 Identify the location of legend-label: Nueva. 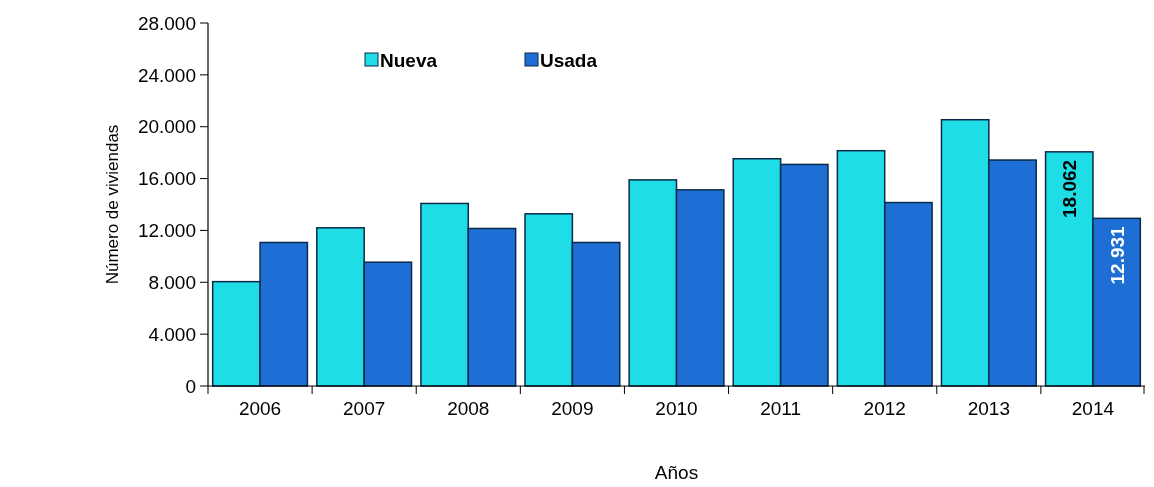
(409, 60).